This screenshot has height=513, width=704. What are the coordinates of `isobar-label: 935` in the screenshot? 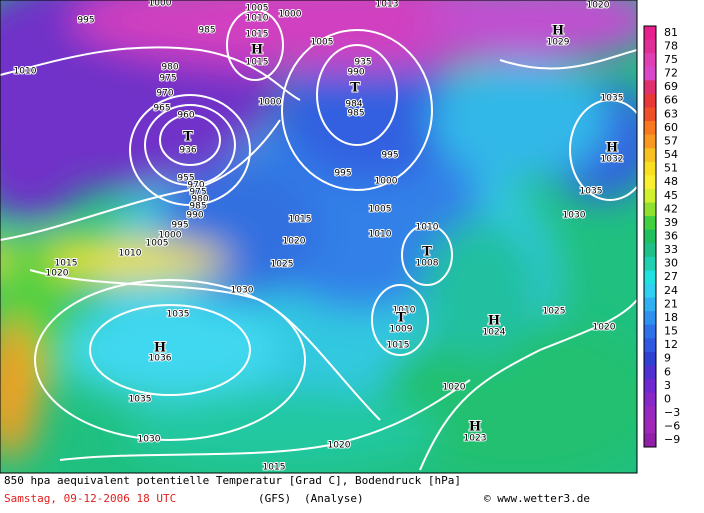 It's located at (362, 63).